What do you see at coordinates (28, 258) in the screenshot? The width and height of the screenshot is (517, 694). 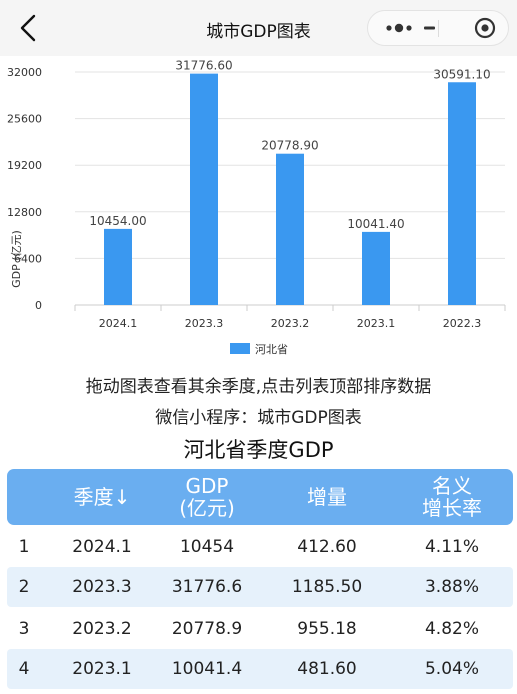 I see `y-tick-label: 6400` at bounding box center [28, 258].